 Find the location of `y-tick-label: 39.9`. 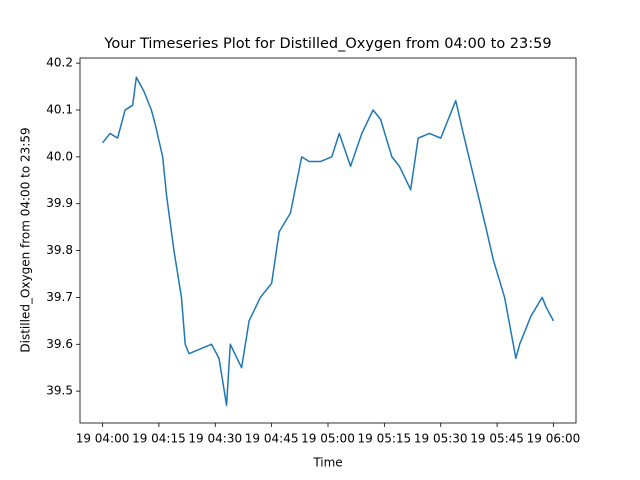

y-tick-label: 39.9 is located at coordinates (59, 203).